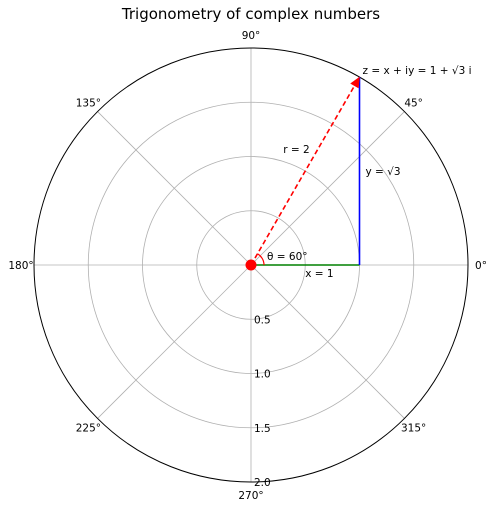  I want to click on angular-tick-label: 90°, so click(251, 36).